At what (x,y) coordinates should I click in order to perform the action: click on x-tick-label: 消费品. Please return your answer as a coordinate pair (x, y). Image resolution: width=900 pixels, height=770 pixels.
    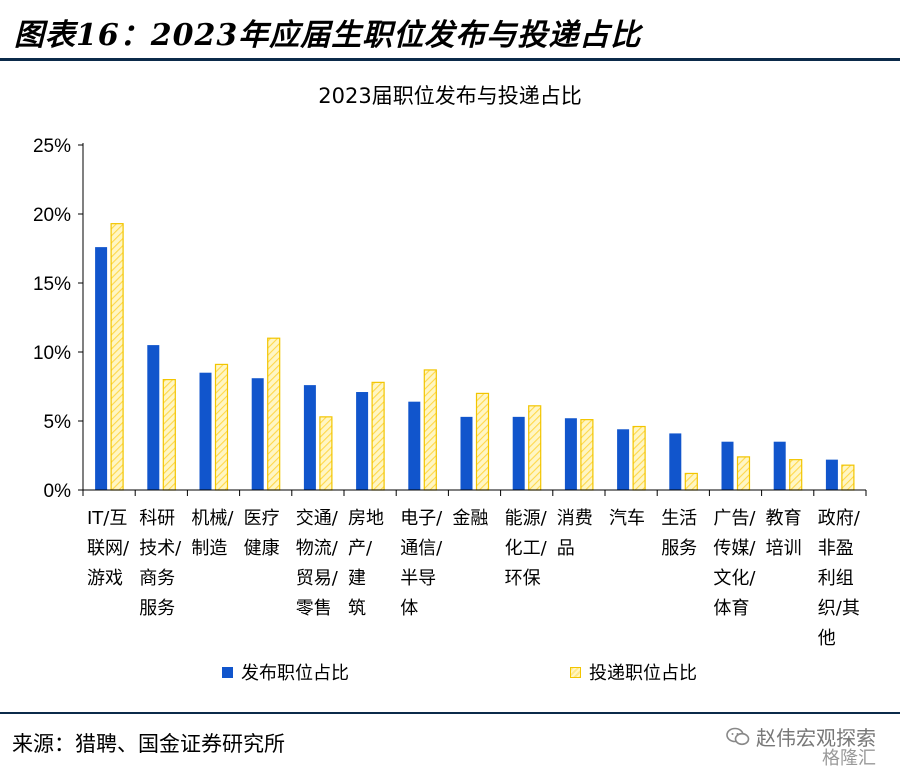
    Looking at the image, I should click on (575, 533).